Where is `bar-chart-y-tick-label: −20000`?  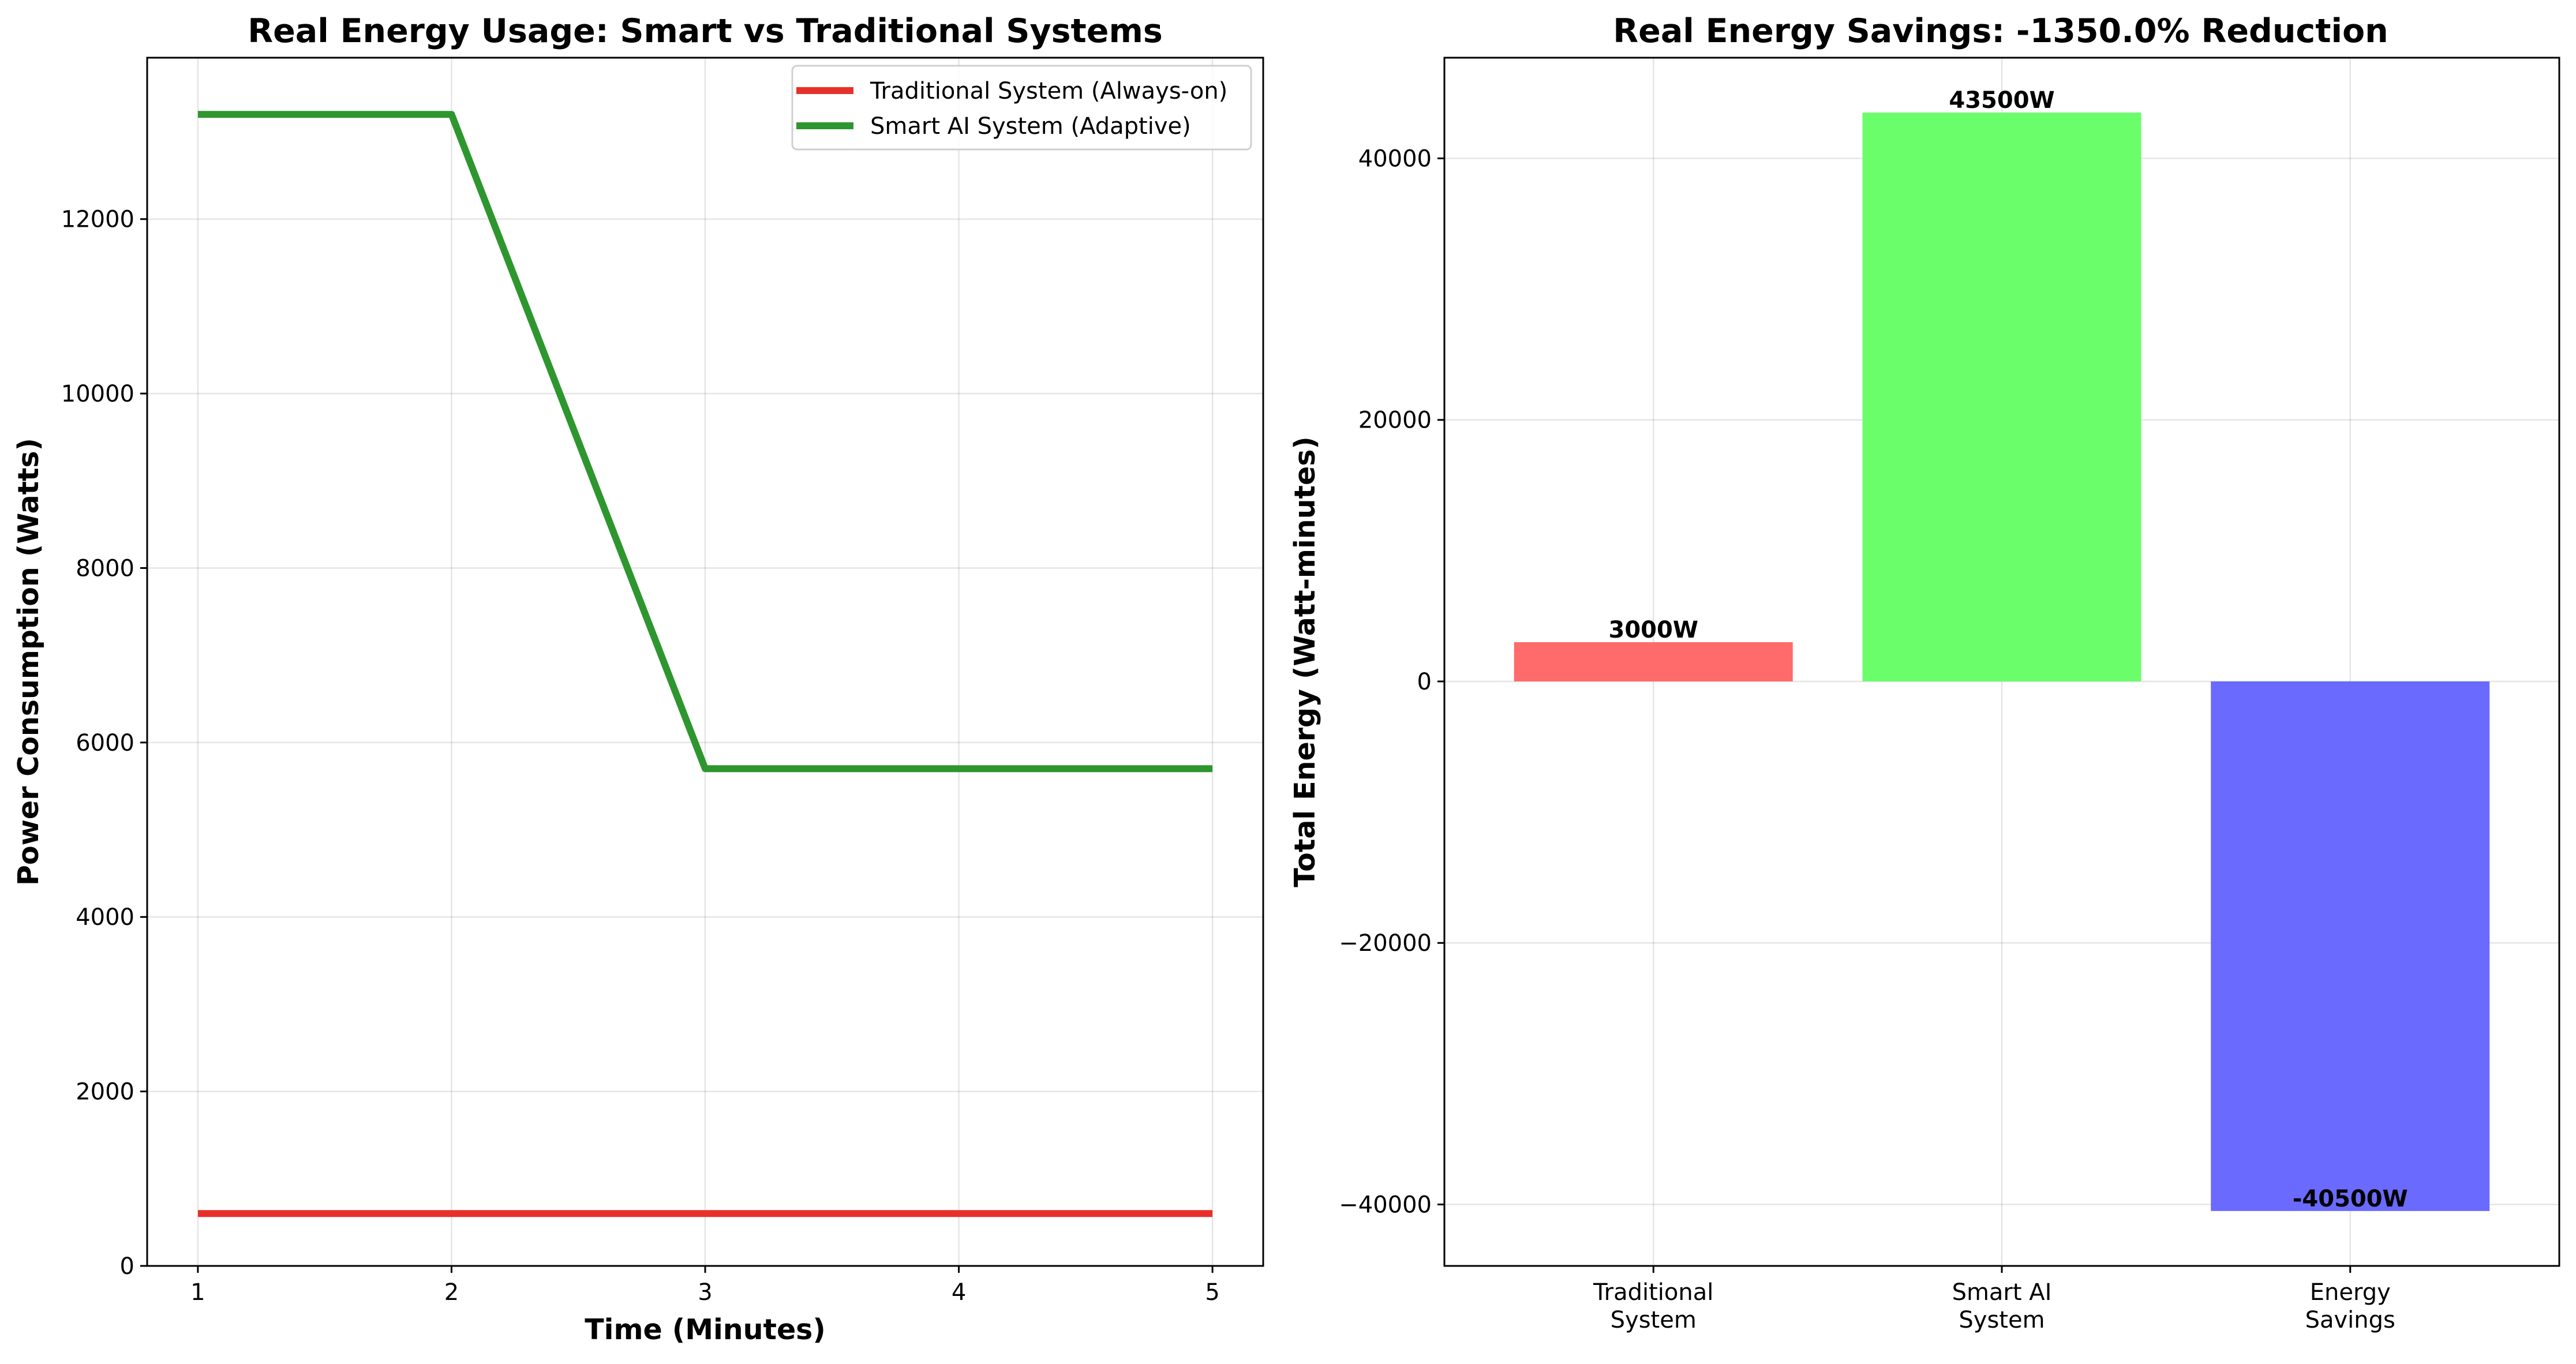
bar-chart-y-tick-label: −20000 is located at coordinates (1385, 943).